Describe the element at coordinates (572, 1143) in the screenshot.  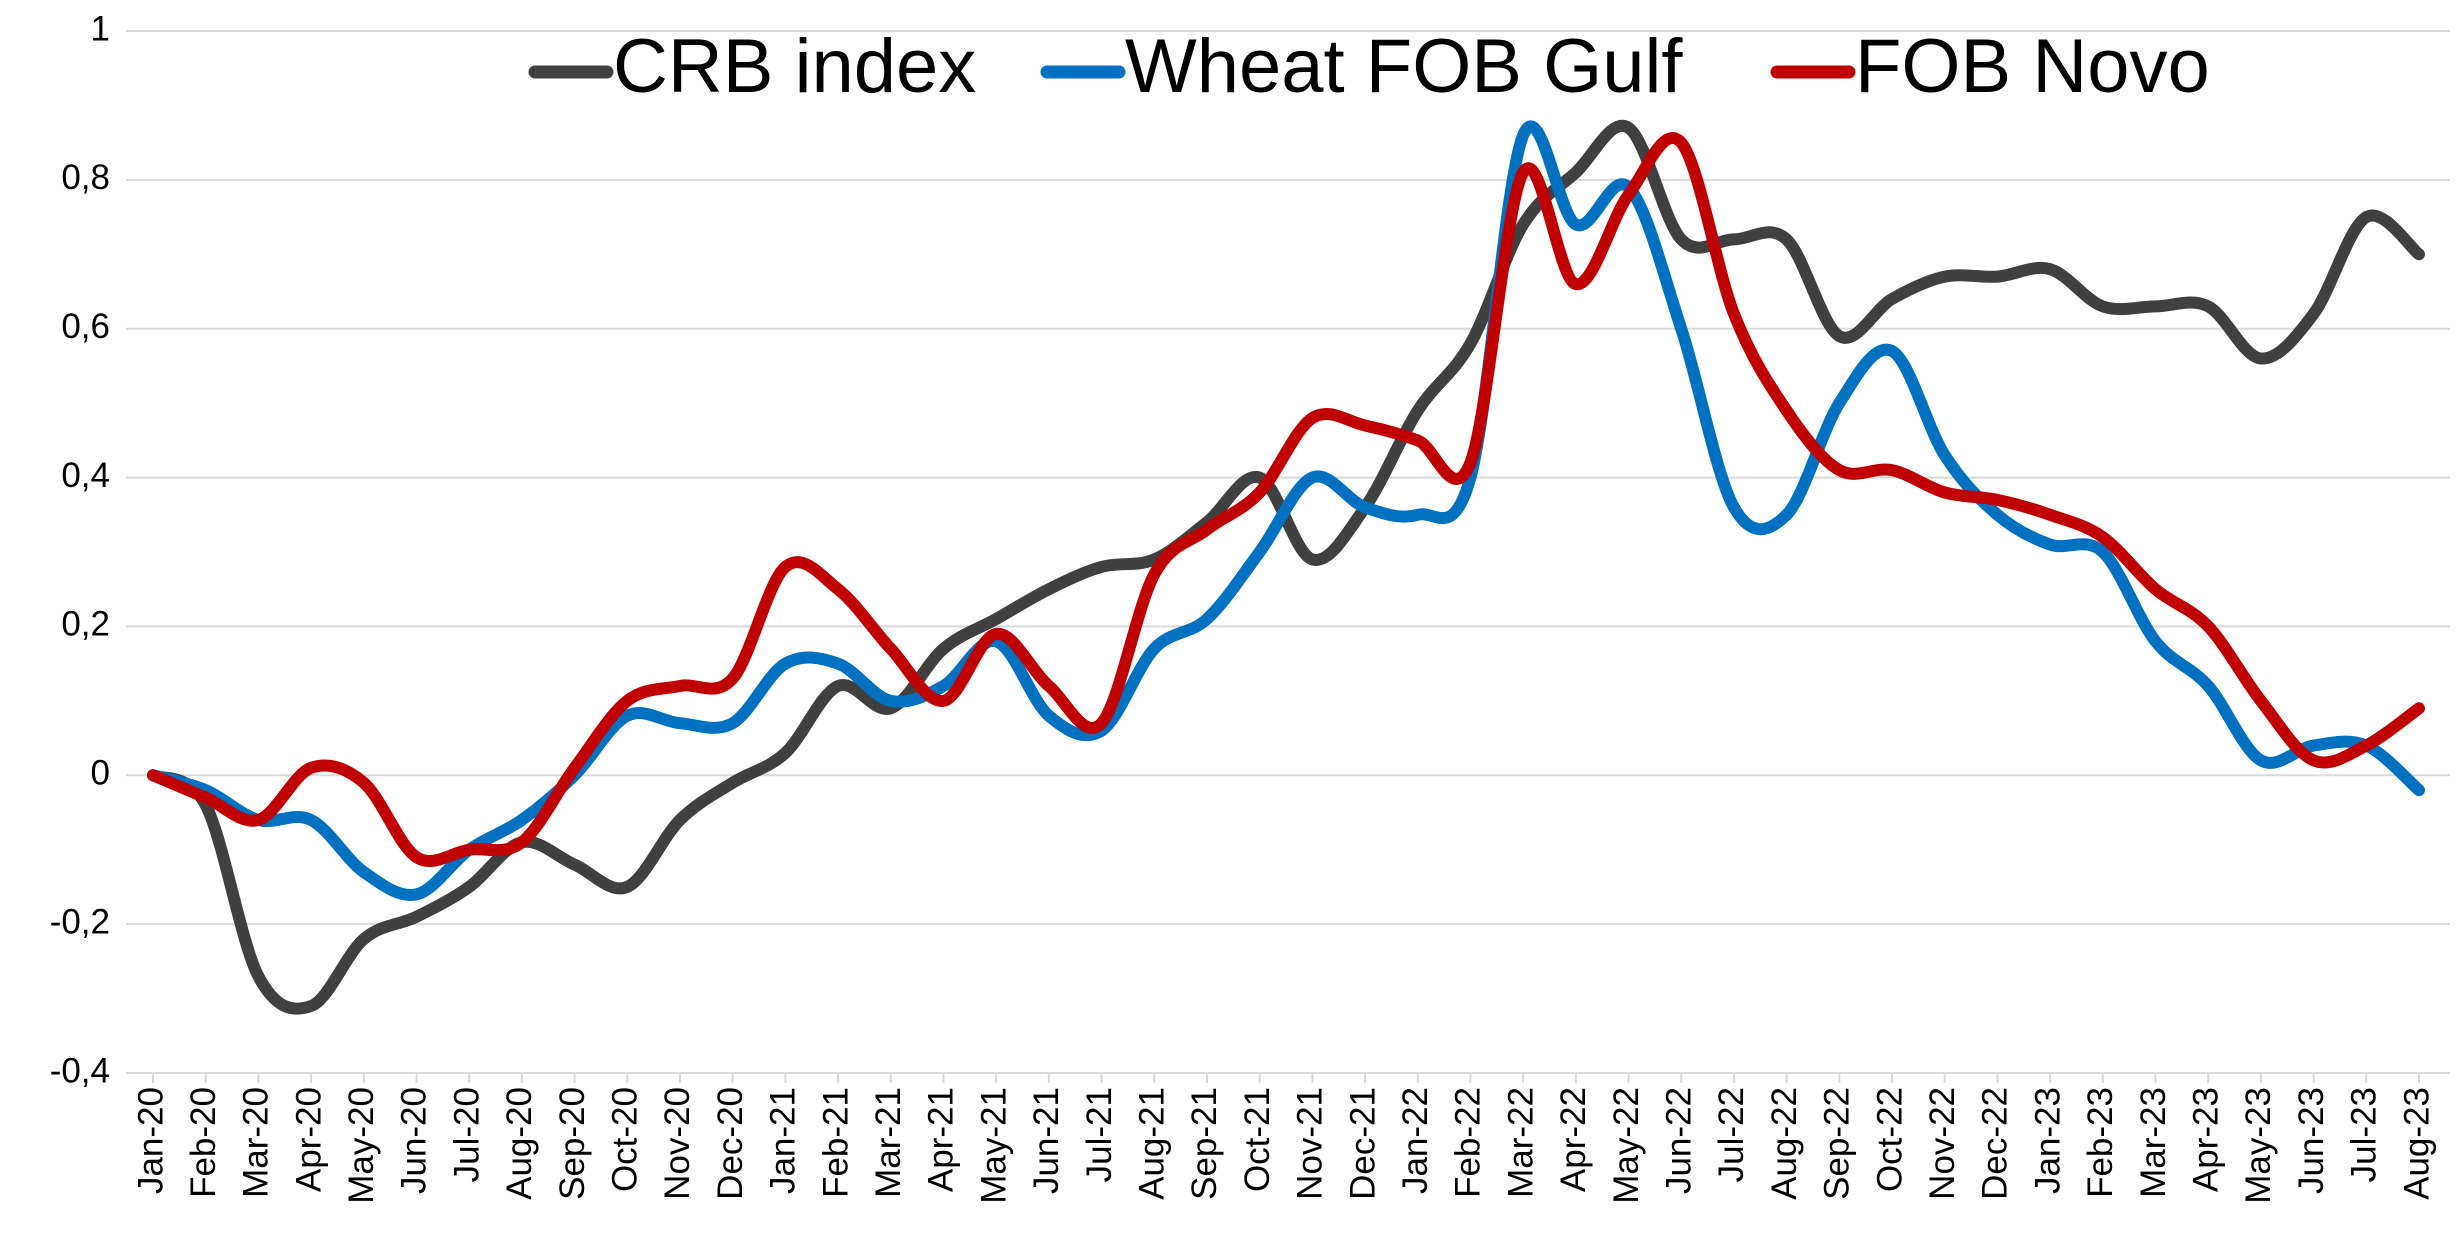
I see `x-tick-label: Sep-20` at that location.